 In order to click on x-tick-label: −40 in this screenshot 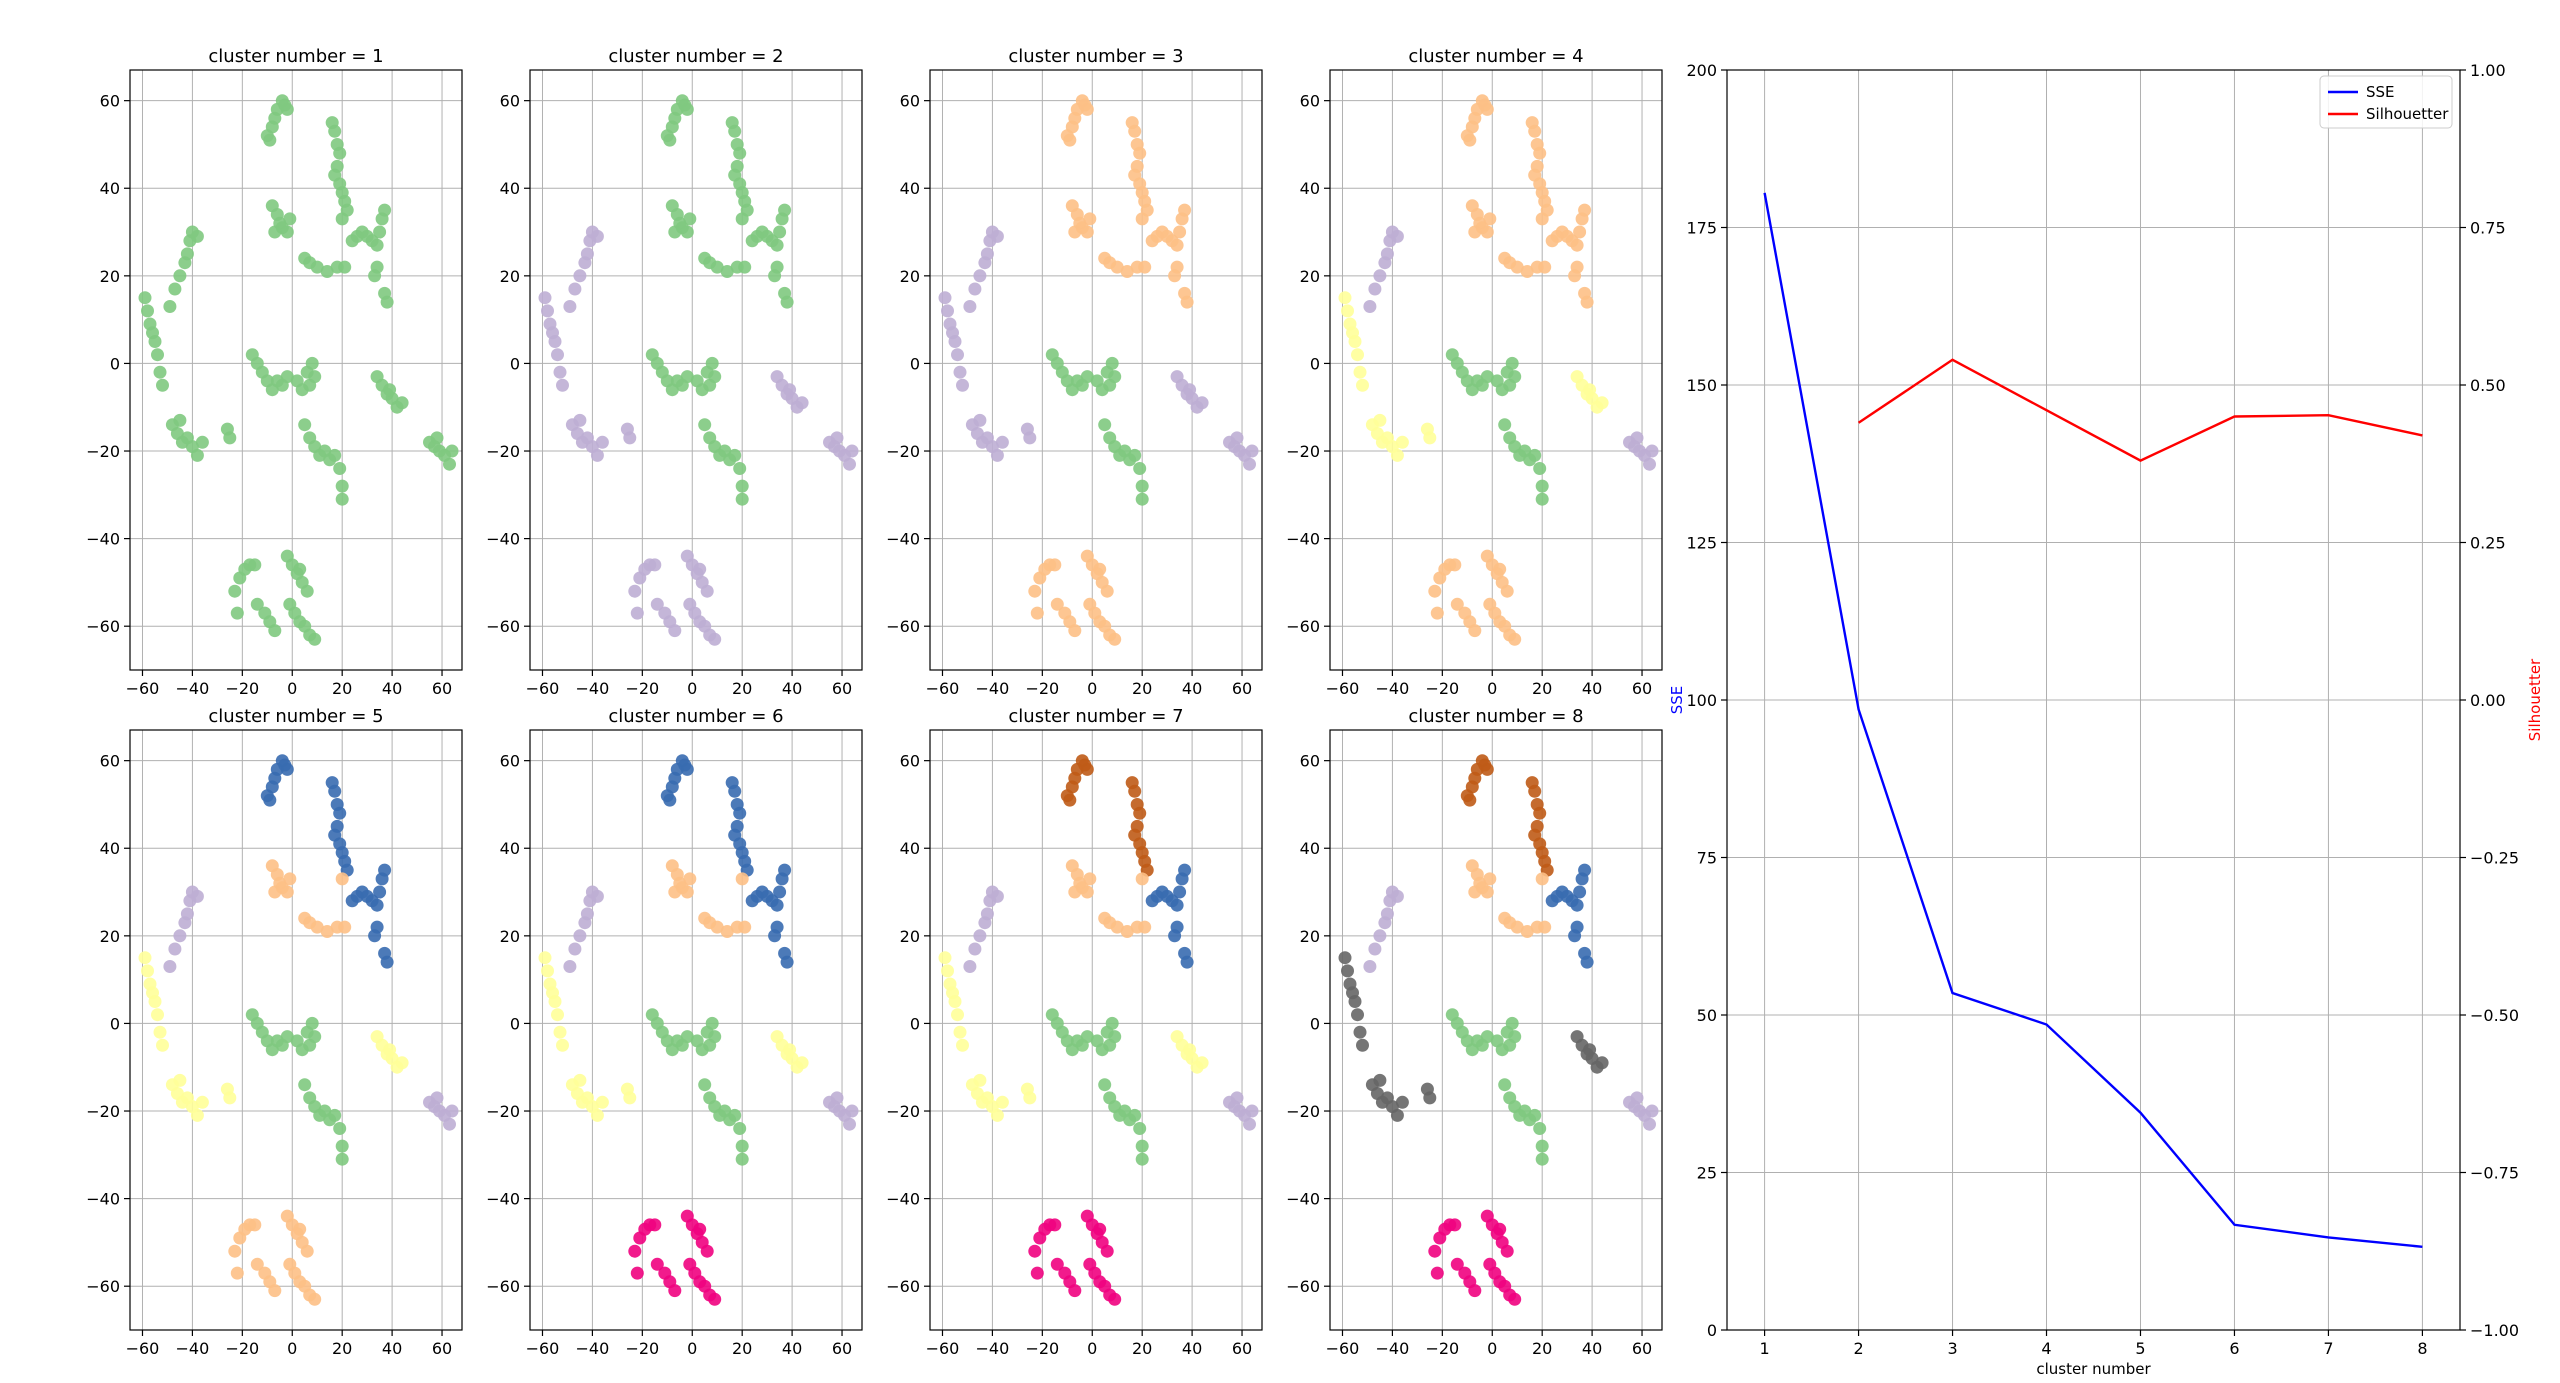, I will do `click(193, 688)`.